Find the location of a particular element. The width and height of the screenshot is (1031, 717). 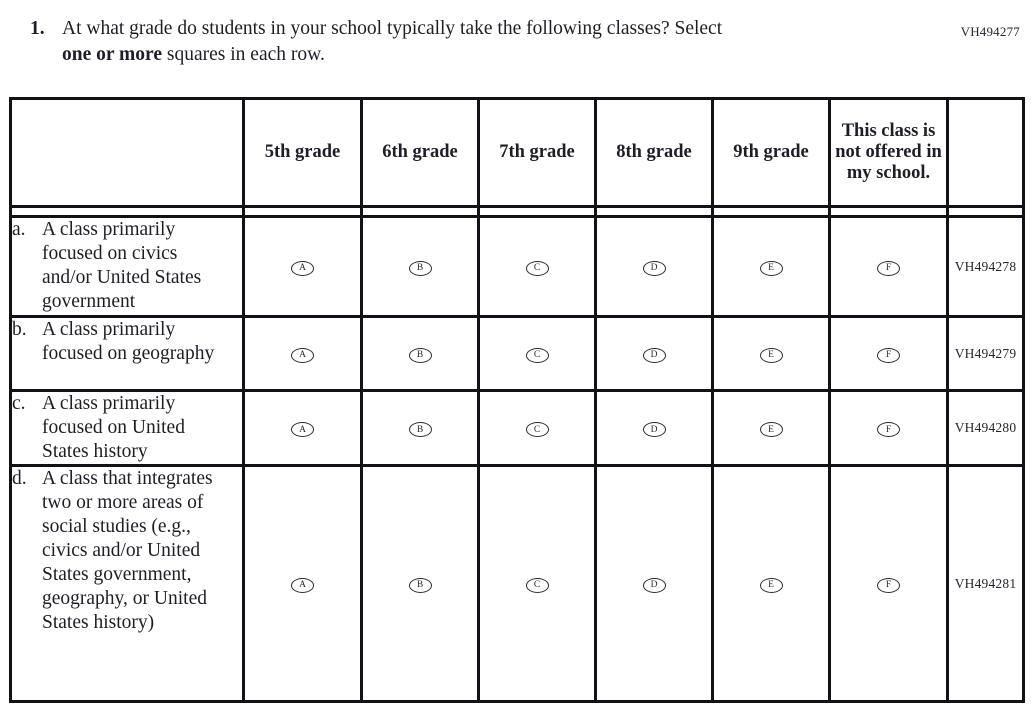

row-accession-code: VH494281 is located at coordinates (985, 583).